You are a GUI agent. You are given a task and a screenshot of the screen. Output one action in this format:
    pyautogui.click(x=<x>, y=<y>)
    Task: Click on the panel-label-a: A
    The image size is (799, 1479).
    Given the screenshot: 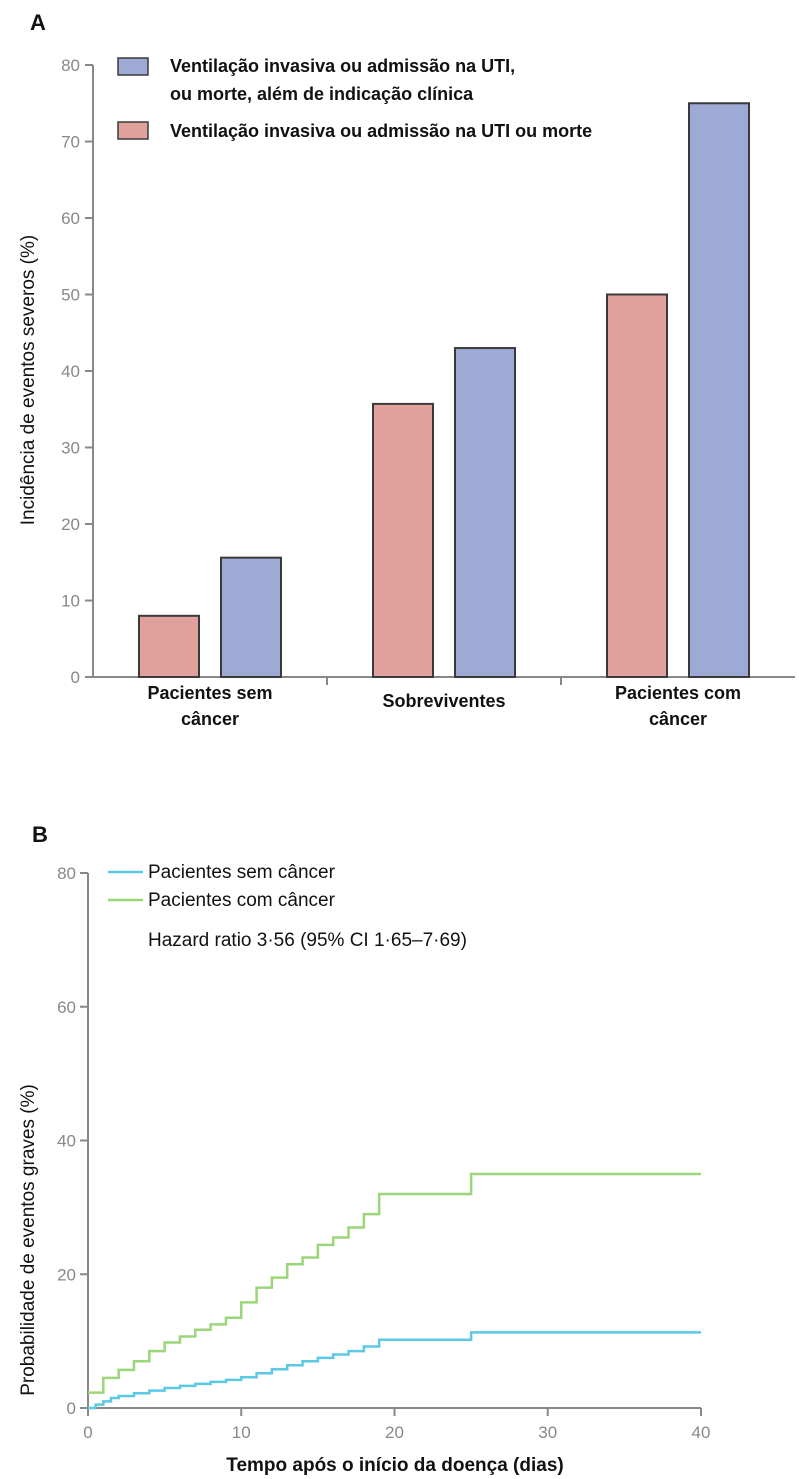 What is the action you would take?
    pyautogui.click(x=38, y=22)
    